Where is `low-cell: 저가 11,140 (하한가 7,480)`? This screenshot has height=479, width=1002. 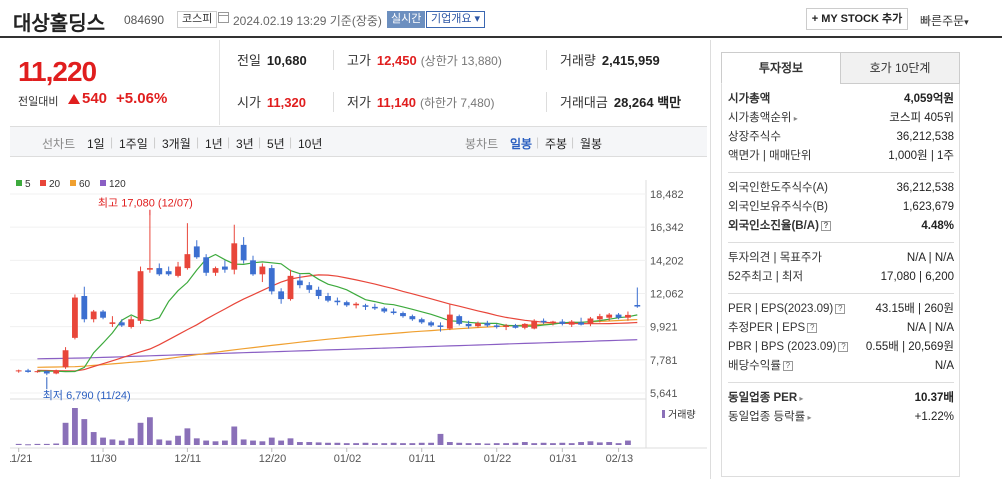
low-cell: 저가 11,140 (하한가 7,480) is located at coordinates (420, 103).